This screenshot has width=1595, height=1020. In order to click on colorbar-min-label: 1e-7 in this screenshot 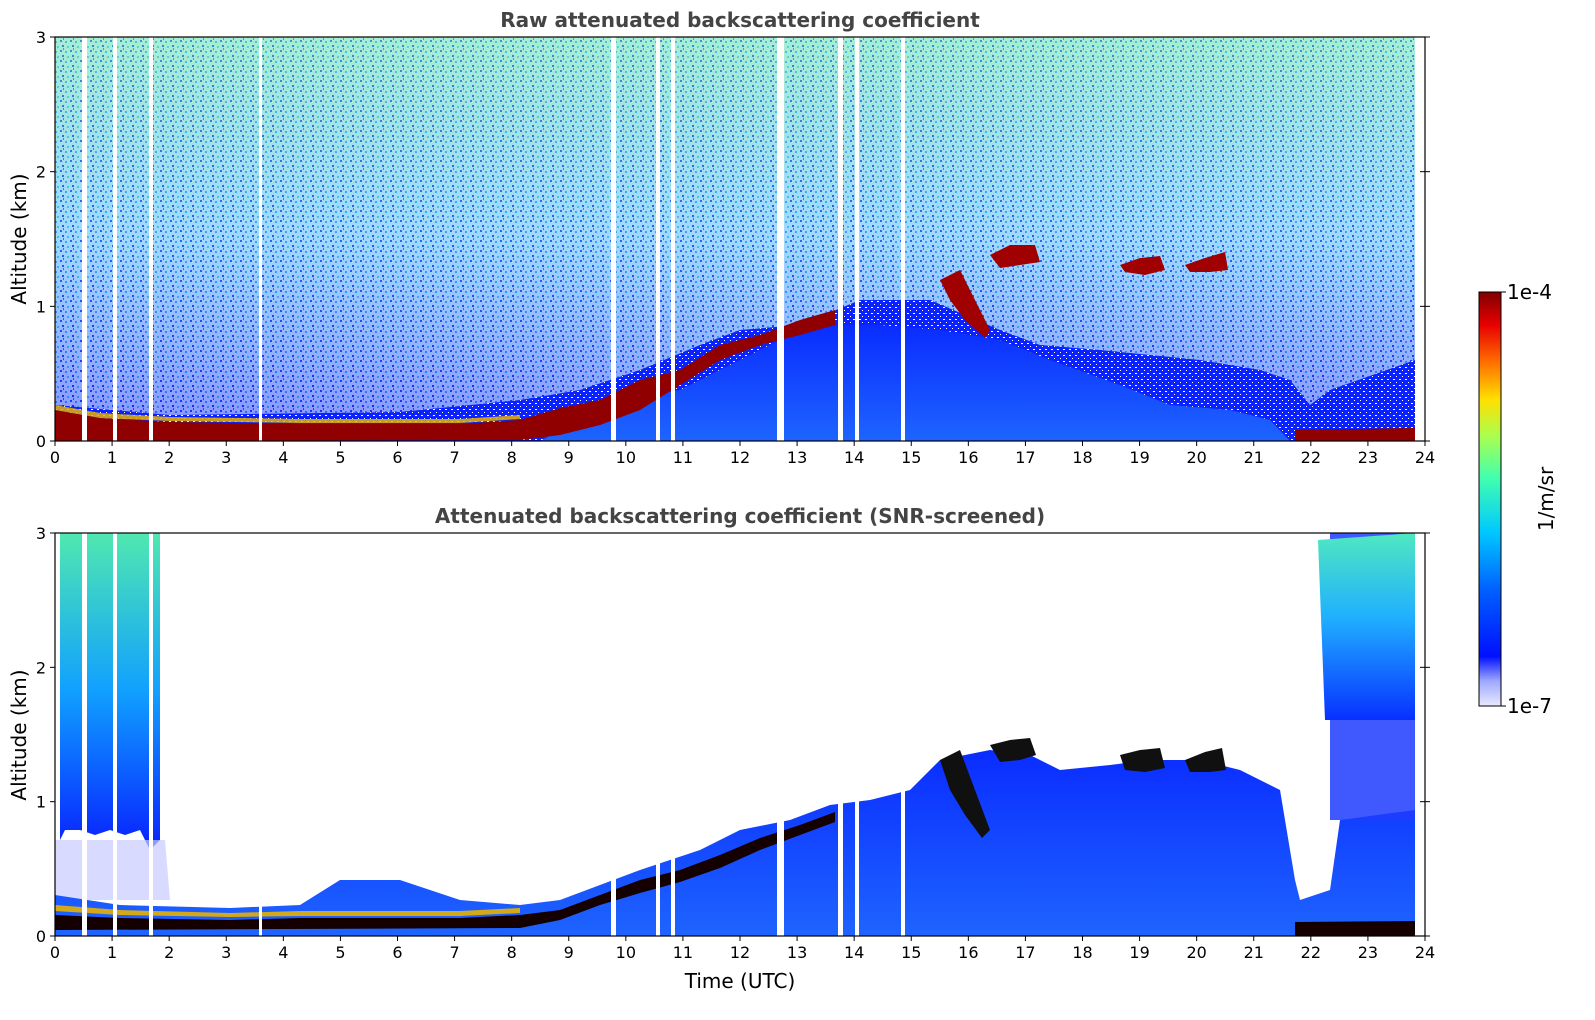, I will do `click(1529, 706)`.